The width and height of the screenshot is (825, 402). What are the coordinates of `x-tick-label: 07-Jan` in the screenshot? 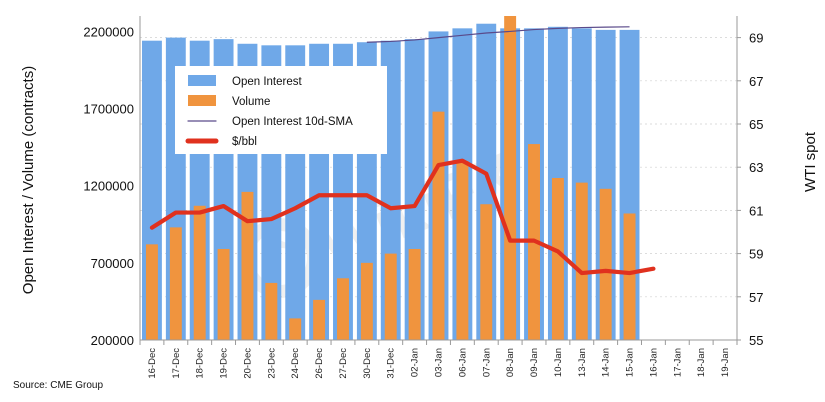 It's located at (486, 362).